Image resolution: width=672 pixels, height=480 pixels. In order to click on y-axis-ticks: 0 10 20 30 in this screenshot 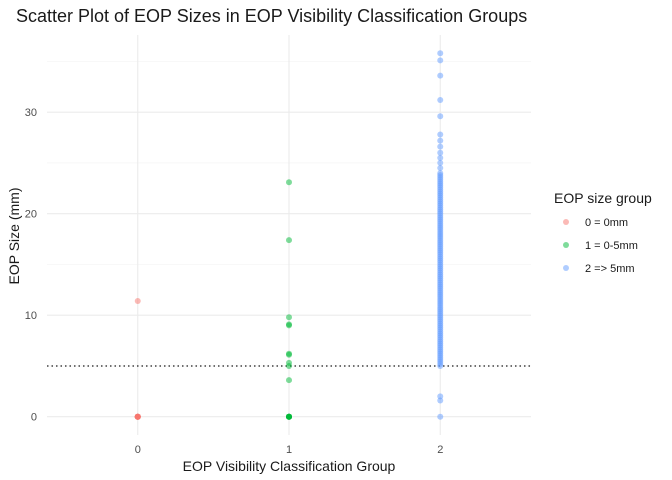, I will do `click(31, 265)`.